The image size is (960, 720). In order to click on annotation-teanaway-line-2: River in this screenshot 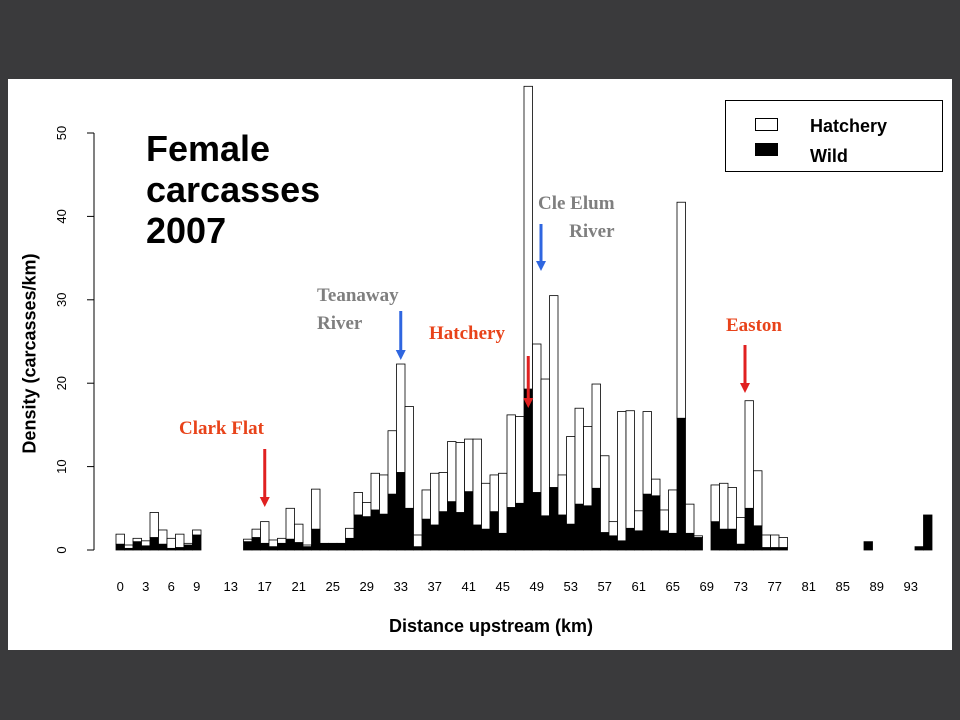, I will do `click(340, 323)`.